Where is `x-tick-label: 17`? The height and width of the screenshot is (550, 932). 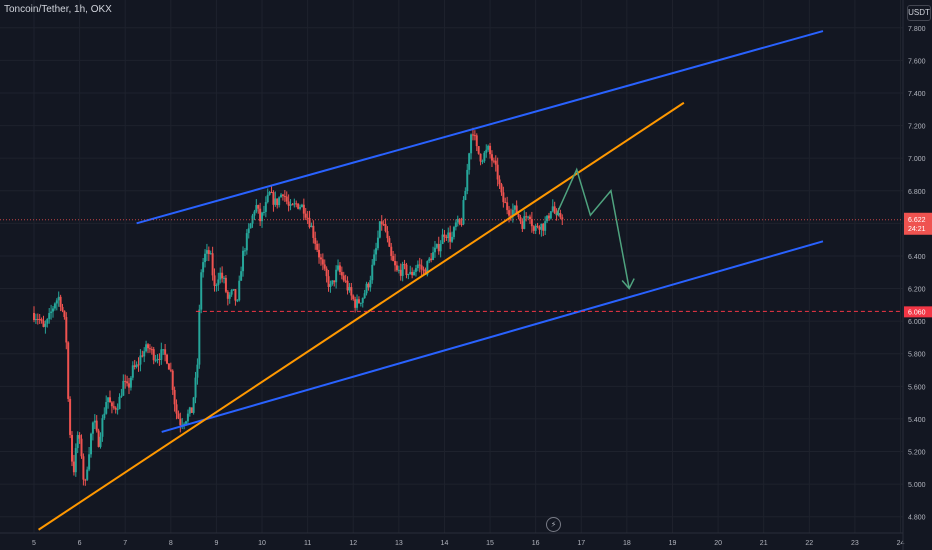 x-tick-label: 17 is located at coordinates (581, 543).